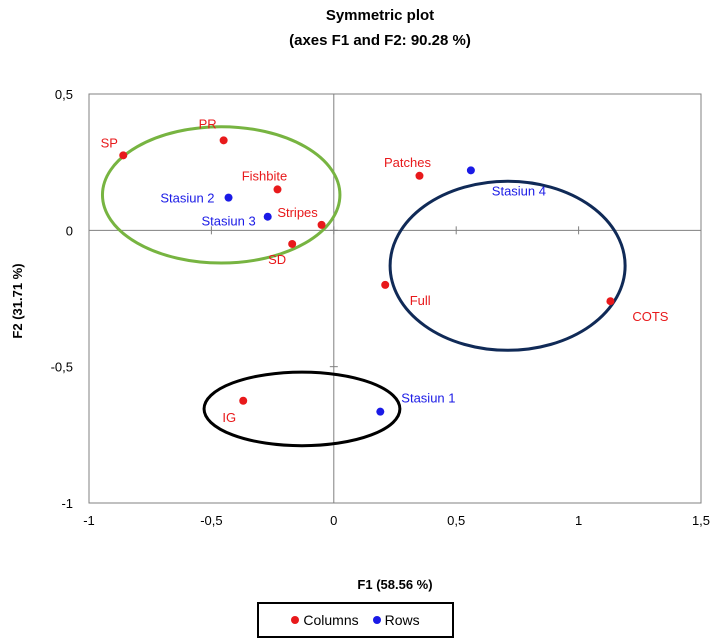 This screenshot has height=644, width=714. What do you see at coordinates (385, 284) in the screenshot?
I see `point-full` at bounding box center [385, 284].